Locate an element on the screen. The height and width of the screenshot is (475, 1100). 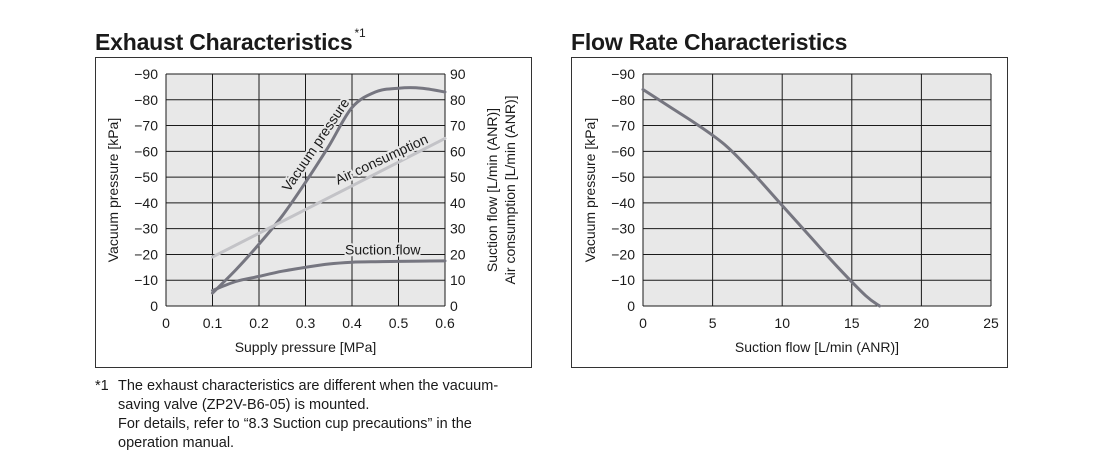
y-right-axis-label: Air consumption [L/min (ANR)] is located at coordinates (510, 189).